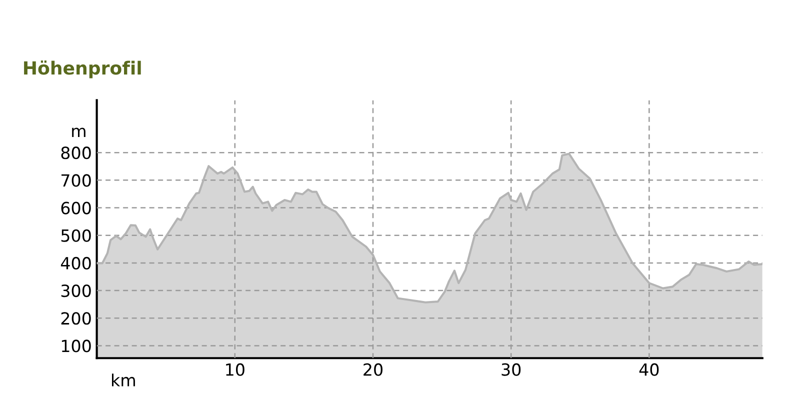  What do you see at coordinates (123, 380) in the screenshot?
I see `x-axis-title: km` at bounding box center [123, 380].